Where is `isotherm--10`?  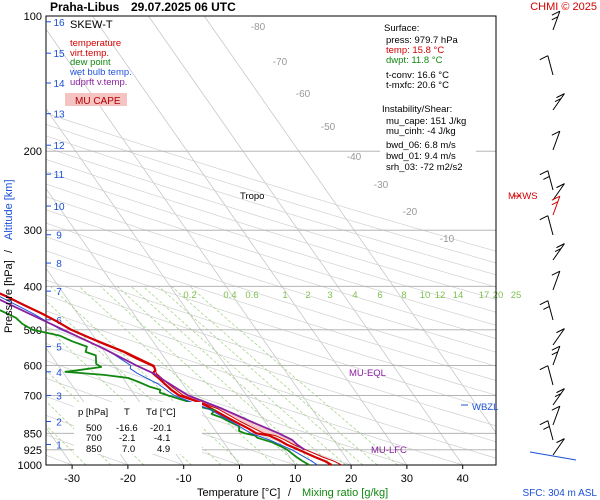
isotherm--10 is located at coordinates (115, 366).